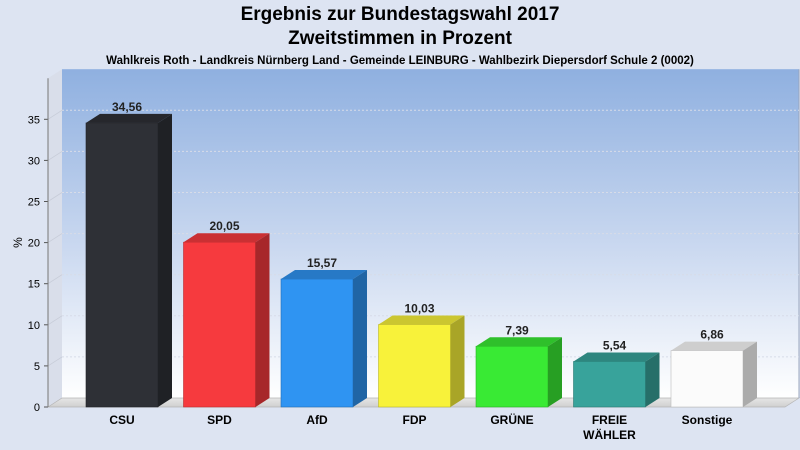  What do you see at coordinates (317, 420) in the screenshot?
I see `category-label-2: AfD` at bounding box center [317, 420].